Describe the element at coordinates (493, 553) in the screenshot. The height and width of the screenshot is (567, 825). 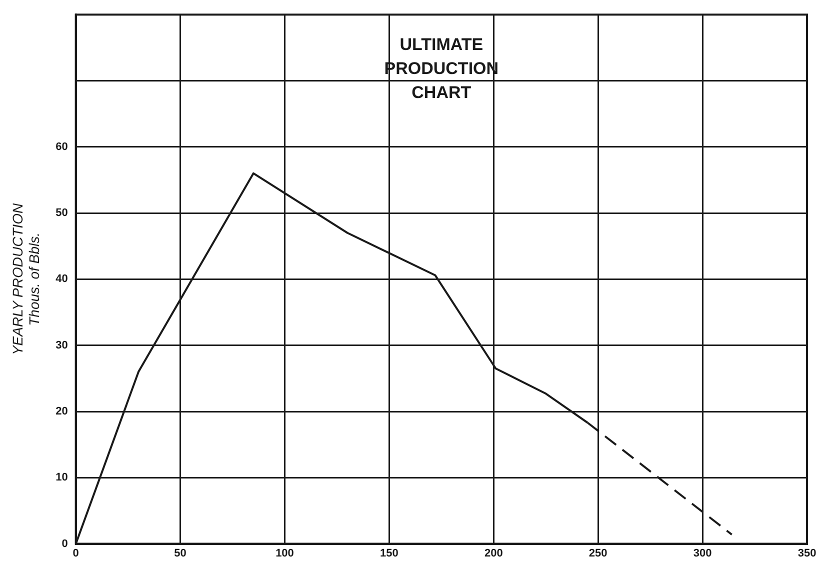
I see `x-tick-label: 200` at that location.